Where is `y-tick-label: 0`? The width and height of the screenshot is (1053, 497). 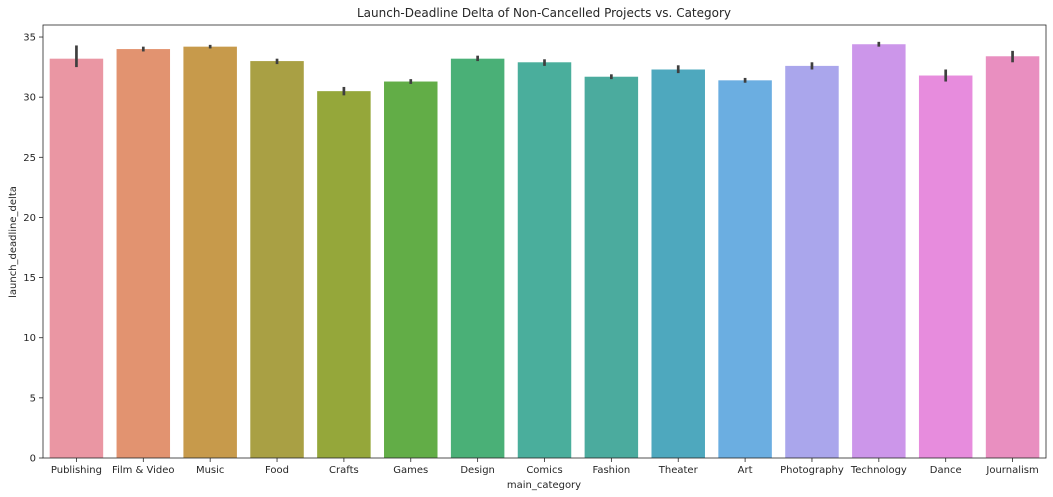
y-tick-label: 0 is located at coordinates (33, 459).